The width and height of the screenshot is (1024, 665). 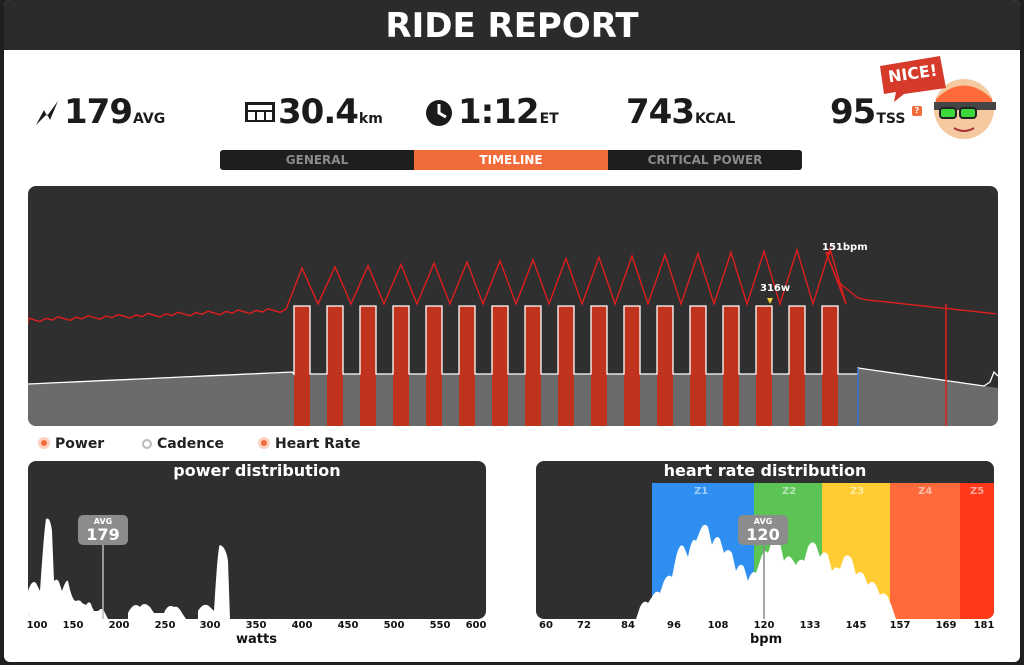 What do you see at coordinates (210, 625) in the screenshot?
I see `power-tick: 300` at bounding box center [210, 625].